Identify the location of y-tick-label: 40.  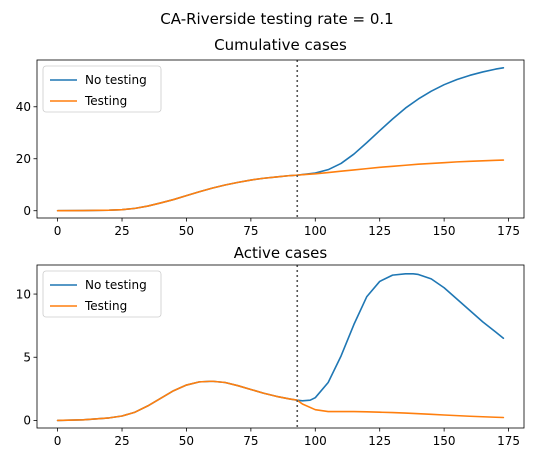
(23, 107).